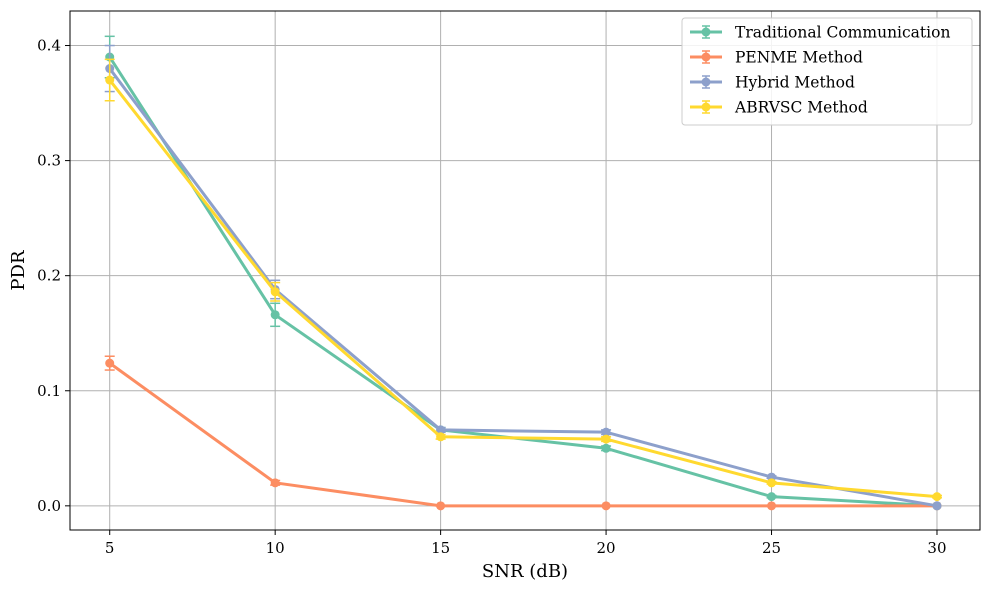 This screenshot has height=590, width=990. What do you see at coordinates (440, 548) in the screenshot?
I see `x-tick-label: 15` at bounding box center [440, 548].